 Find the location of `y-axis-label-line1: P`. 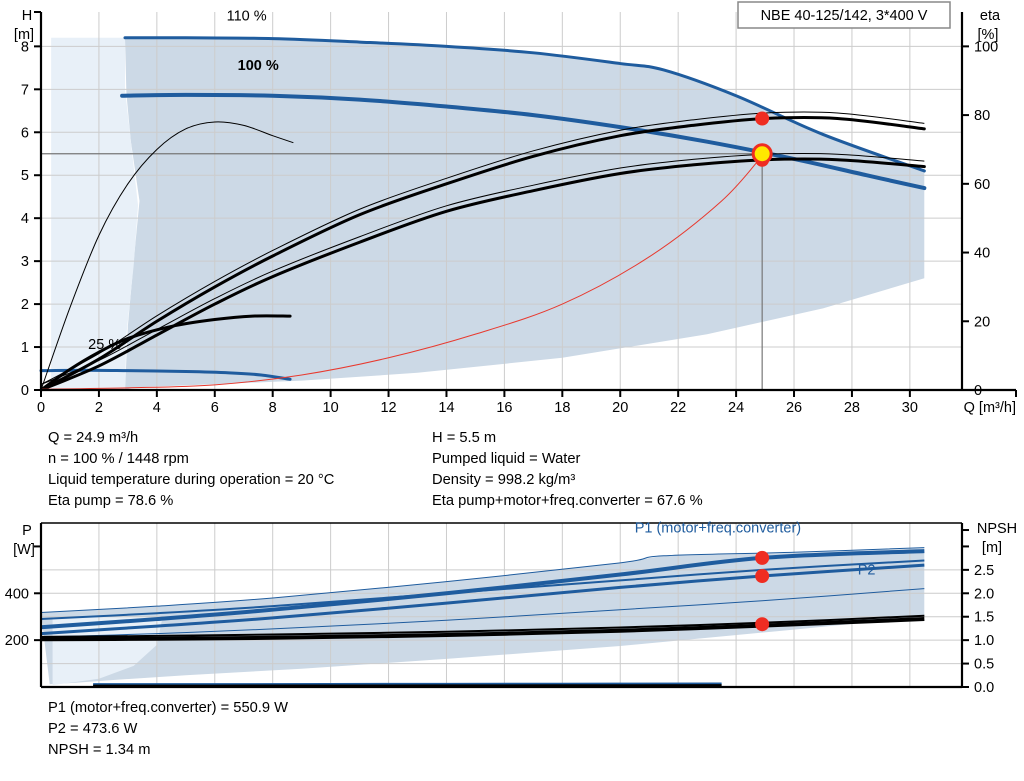

y-axis-label-line1: P is located at coordinates (27, 531).